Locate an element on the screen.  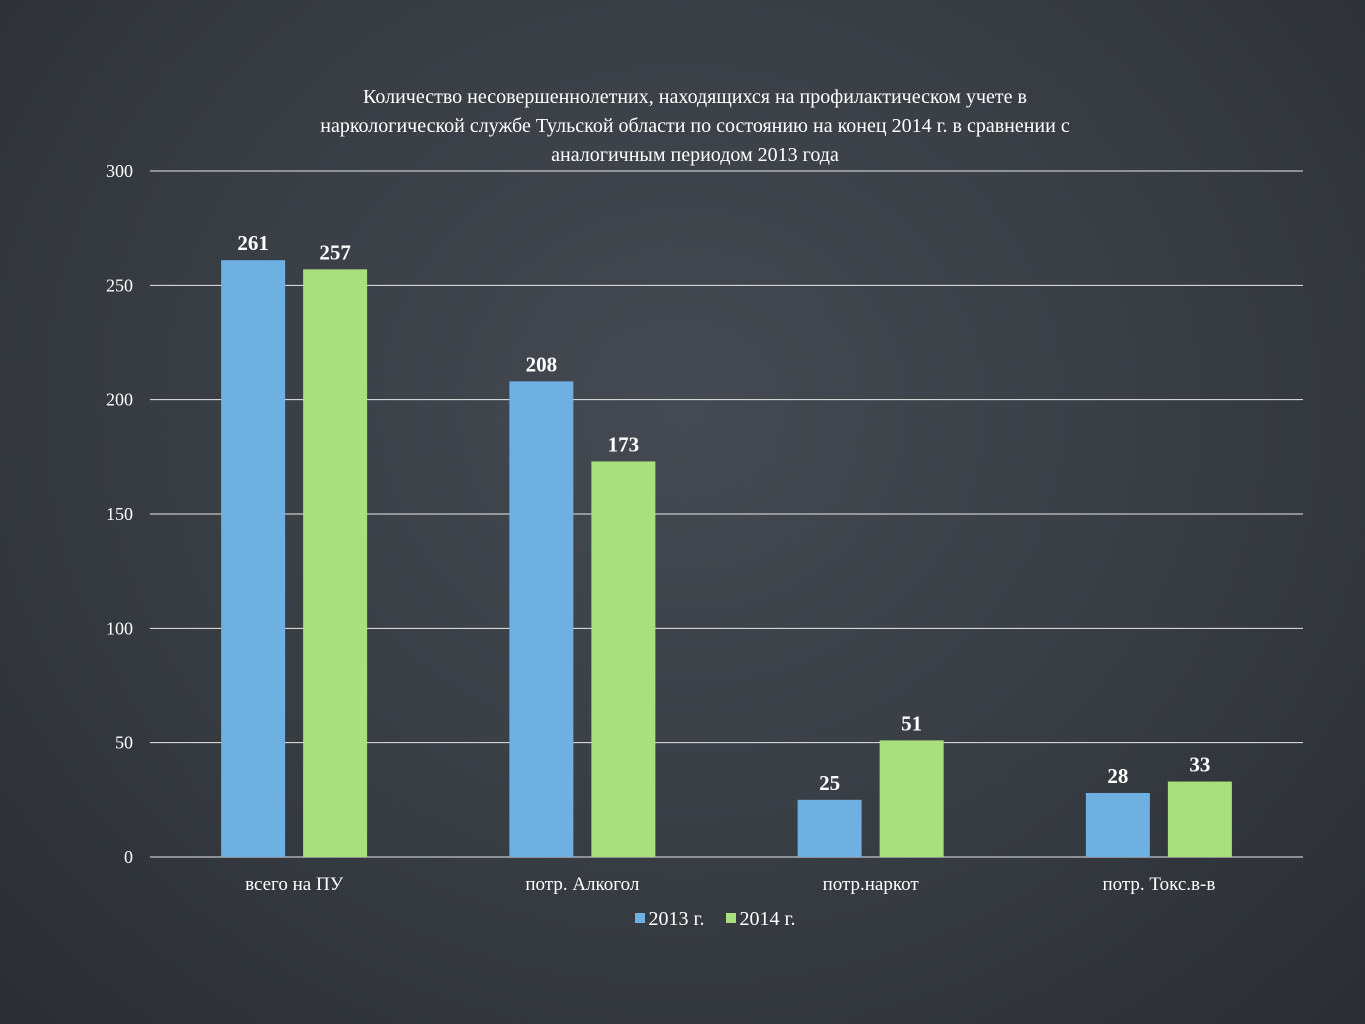
data-label: 261 is located at coordinates (253, 243).